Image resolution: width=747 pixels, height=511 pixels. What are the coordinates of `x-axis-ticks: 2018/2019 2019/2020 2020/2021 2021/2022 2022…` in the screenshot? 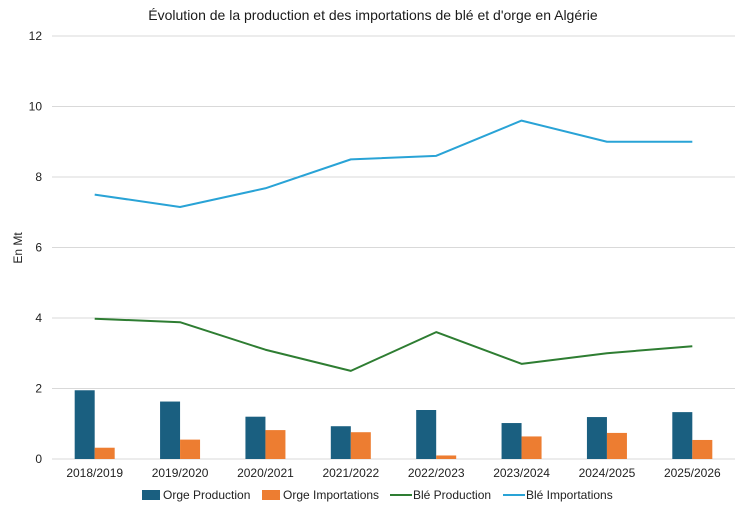 It's located at (393, 473).